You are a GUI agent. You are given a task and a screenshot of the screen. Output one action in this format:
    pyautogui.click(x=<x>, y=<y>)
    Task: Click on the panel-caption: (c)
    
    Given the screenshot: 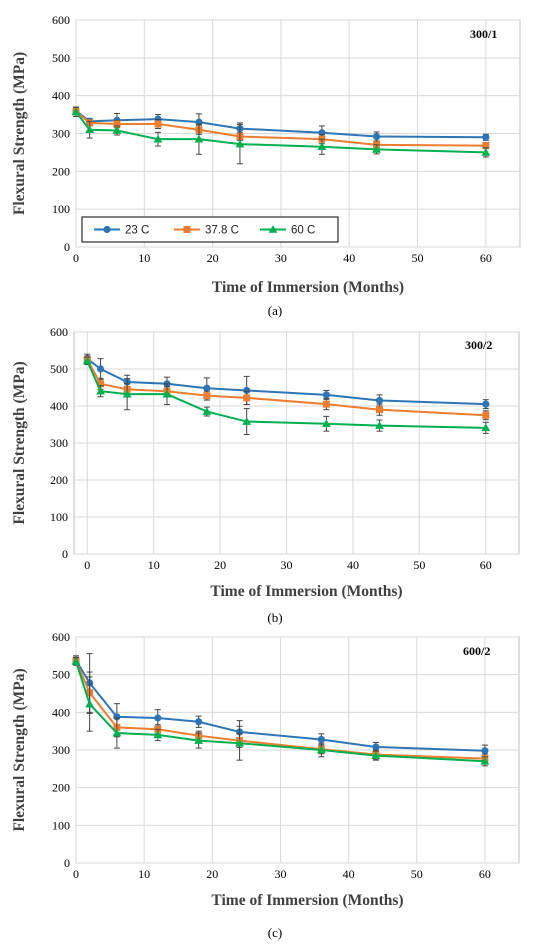 What is the action you would take?
    pyautogui.click(x=275, y=932)
    